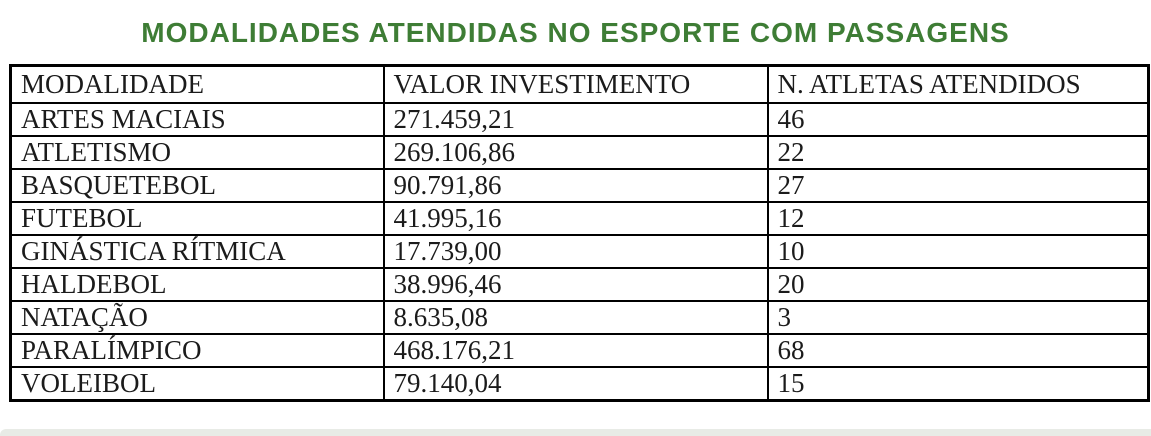  Describe the element at coordinates (958, 186) in the screenshot. I see `table-cell: 27` at that location.